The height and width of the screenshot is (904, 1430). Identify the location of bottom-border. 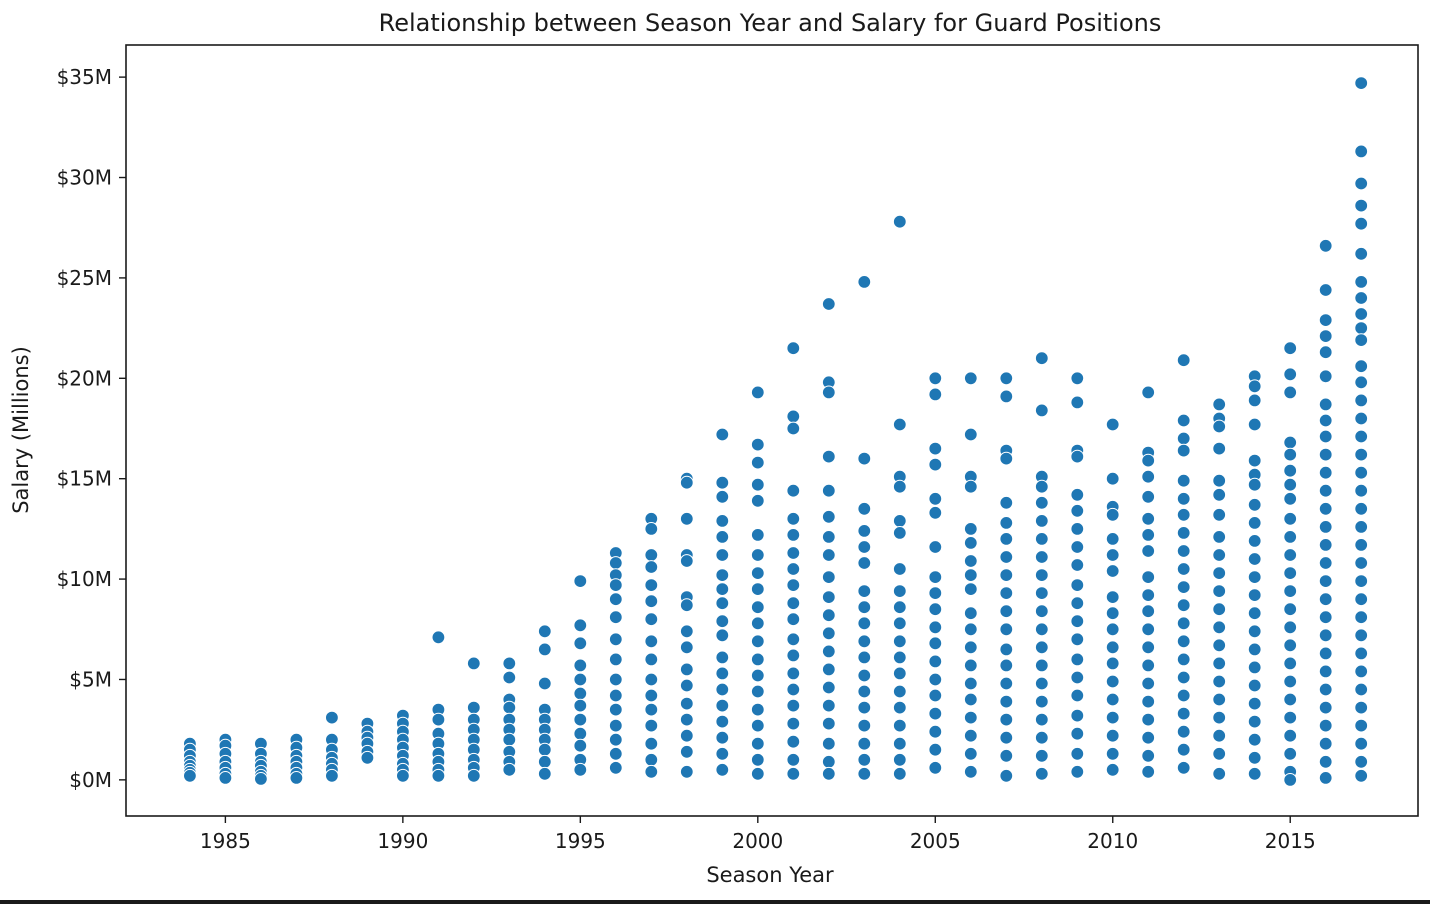
(715, 902).